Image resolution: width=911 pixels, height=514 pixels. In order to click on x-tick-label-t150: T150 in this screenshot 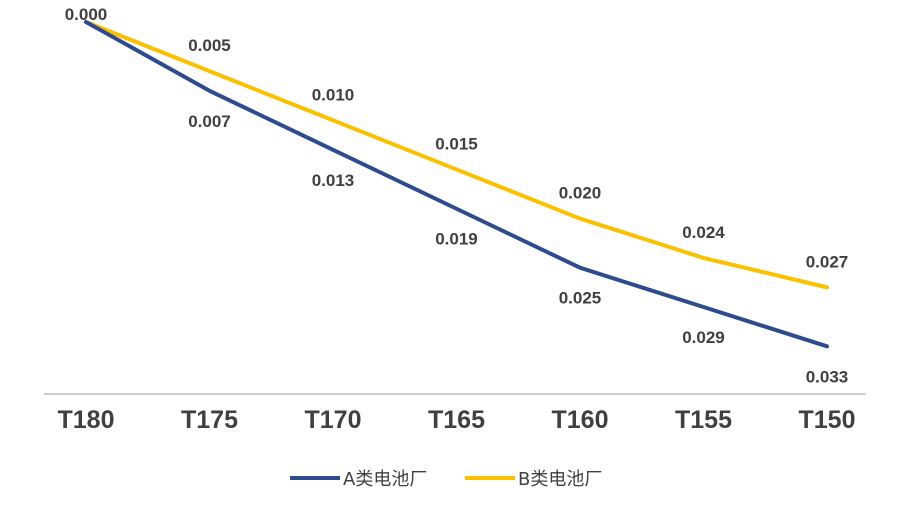, I will do `click(827, 420)`.